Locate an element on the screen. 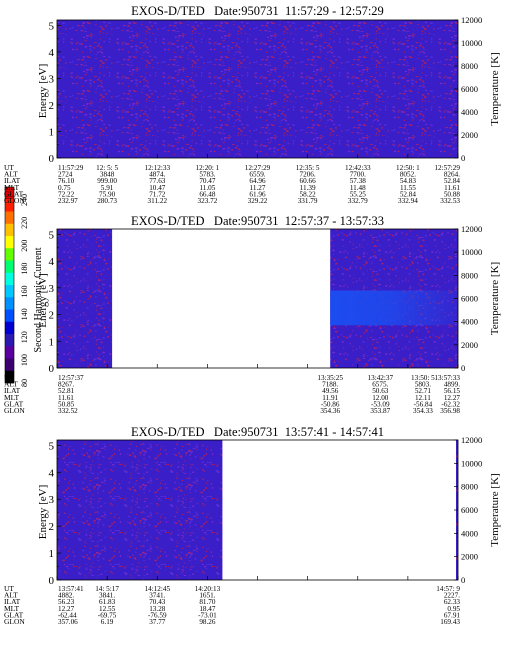 The width and height of the screenshot is (505, 654). ephemeris-value: -56.84 is located at coordinates (423, 404).